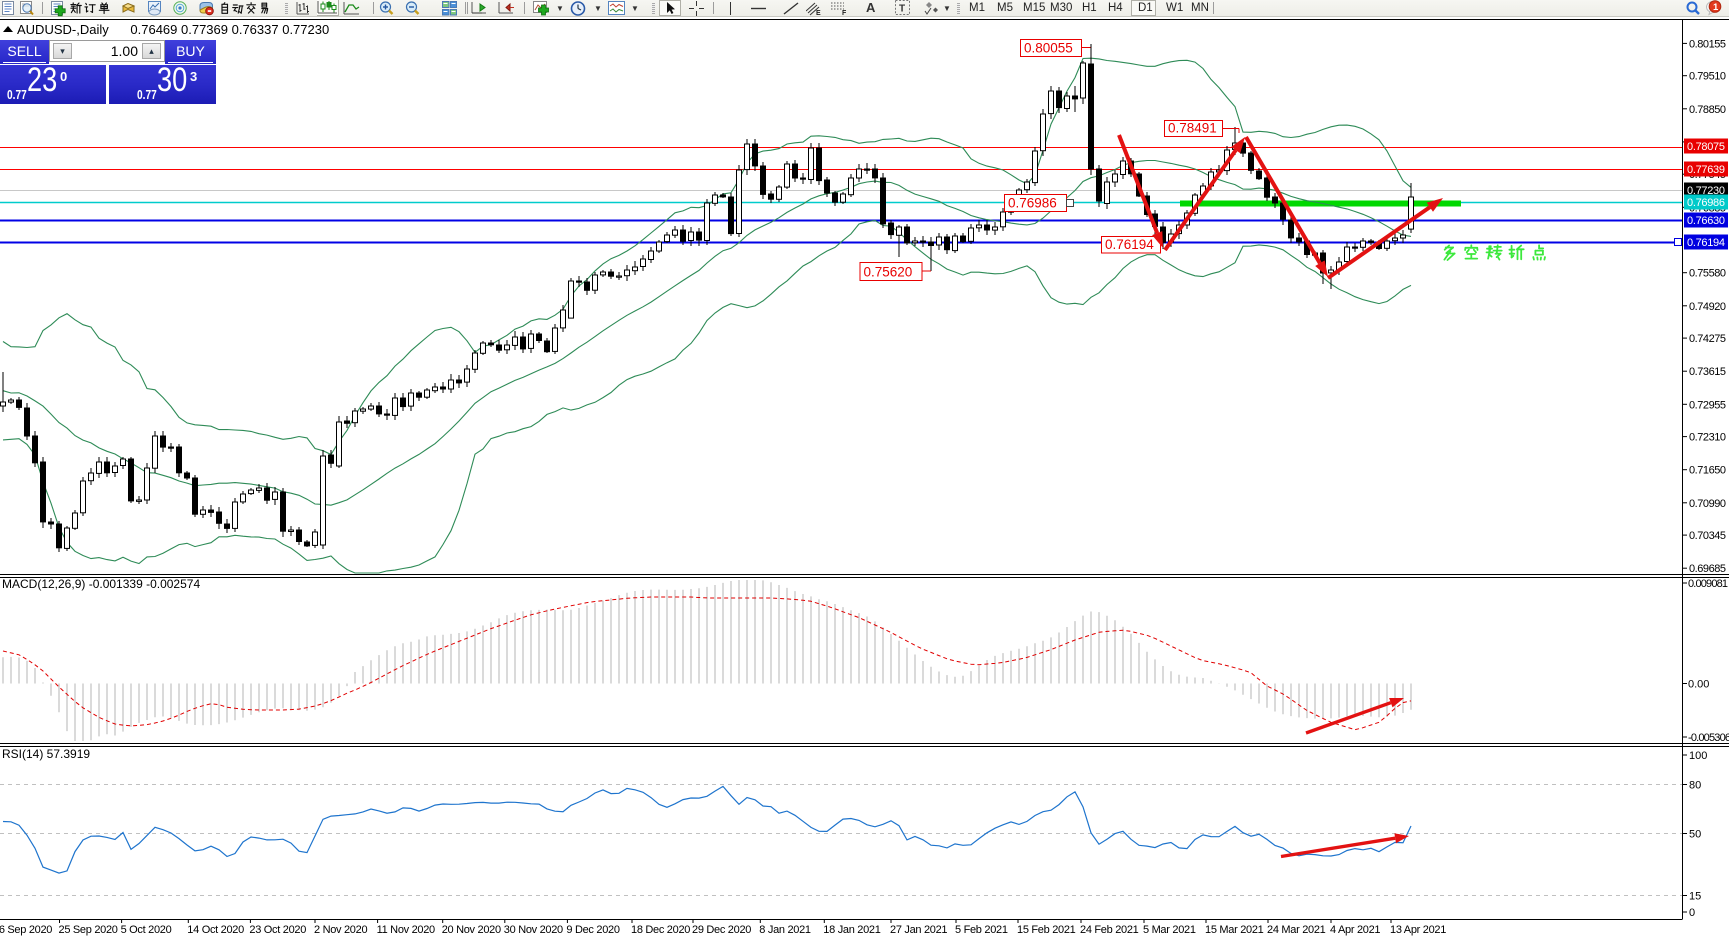 The height and width of the screenshot is (942, 1729). I want to click on svg-text: 30 Nov 2020, so click(533, 930).